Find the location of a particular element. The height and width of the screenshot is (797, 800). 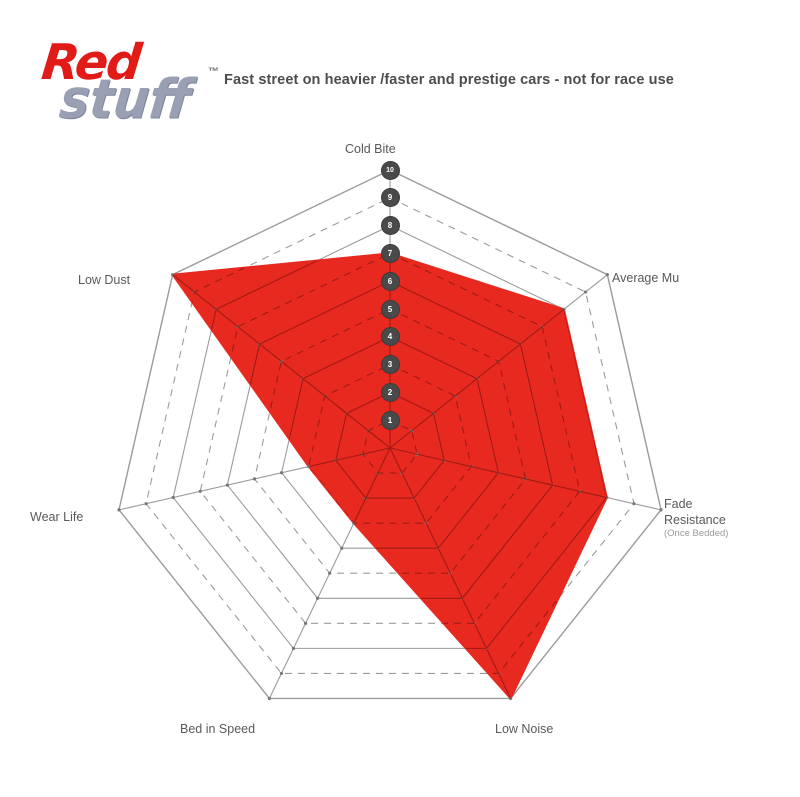

axis-label-text: Cold Bite is located at coordinates (370, 149).